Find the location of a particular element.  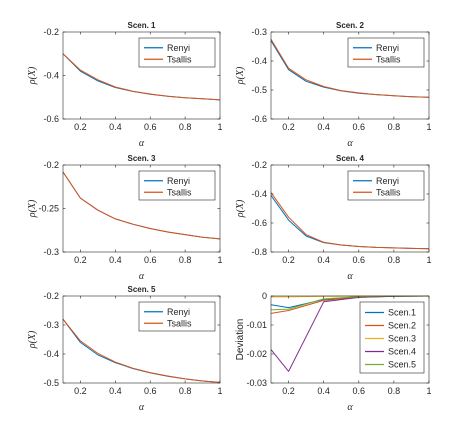

y-tick-label: -0.03 is located at coordinates (256, 383).